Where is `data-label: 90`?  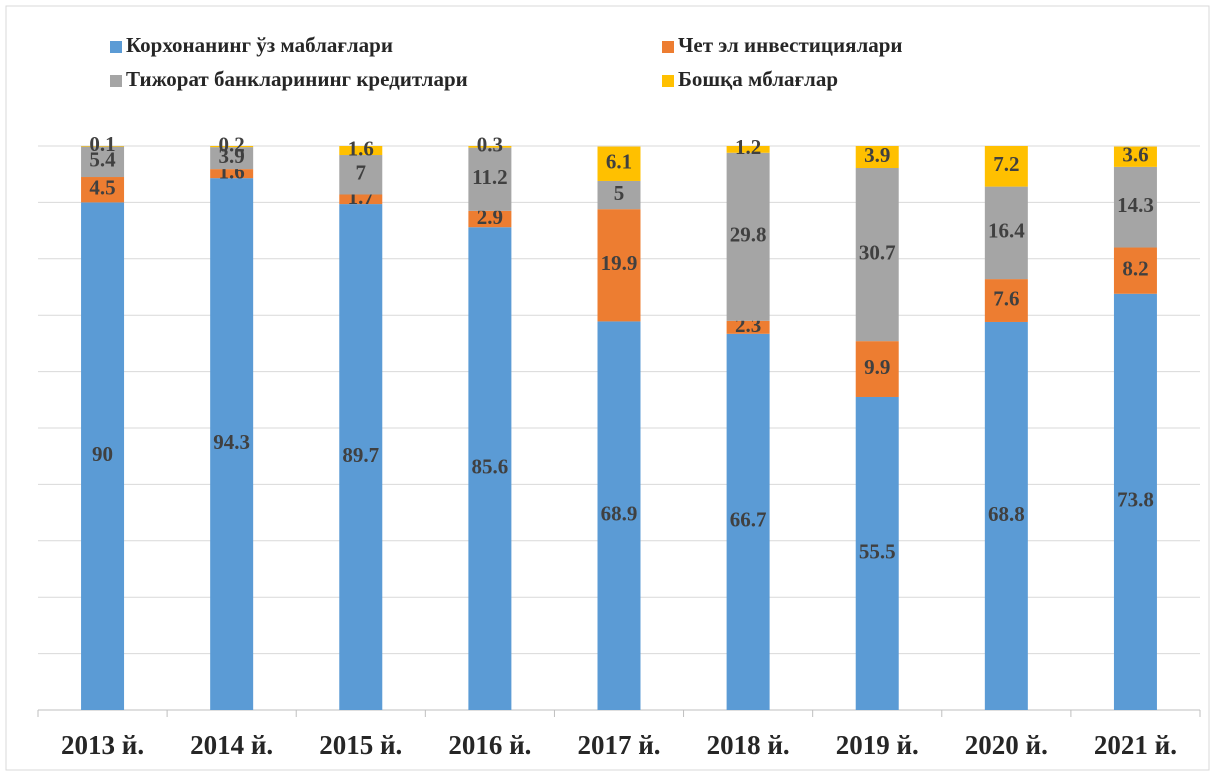
data-label: 90 is located at coordinates (102, 454).